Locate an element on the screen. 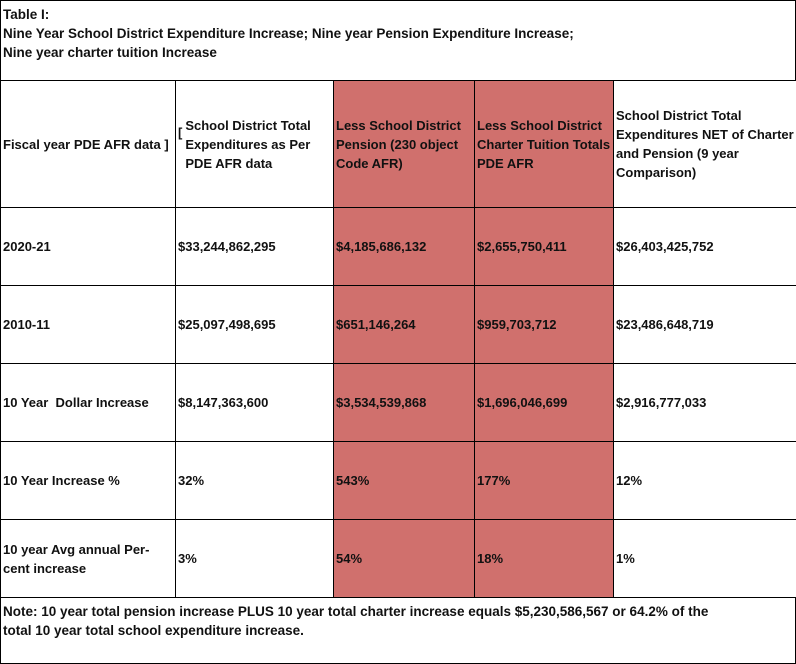  cell-text: 1% is located at coordinates (625, 558).